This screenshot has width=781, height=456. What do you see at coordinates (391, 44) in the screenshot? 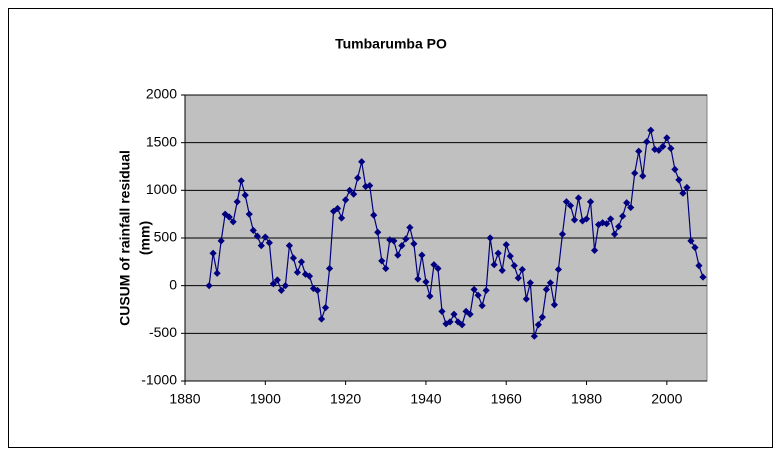
I see `chart-title: Tumbarumba PO` at bounding box center [391, 44].